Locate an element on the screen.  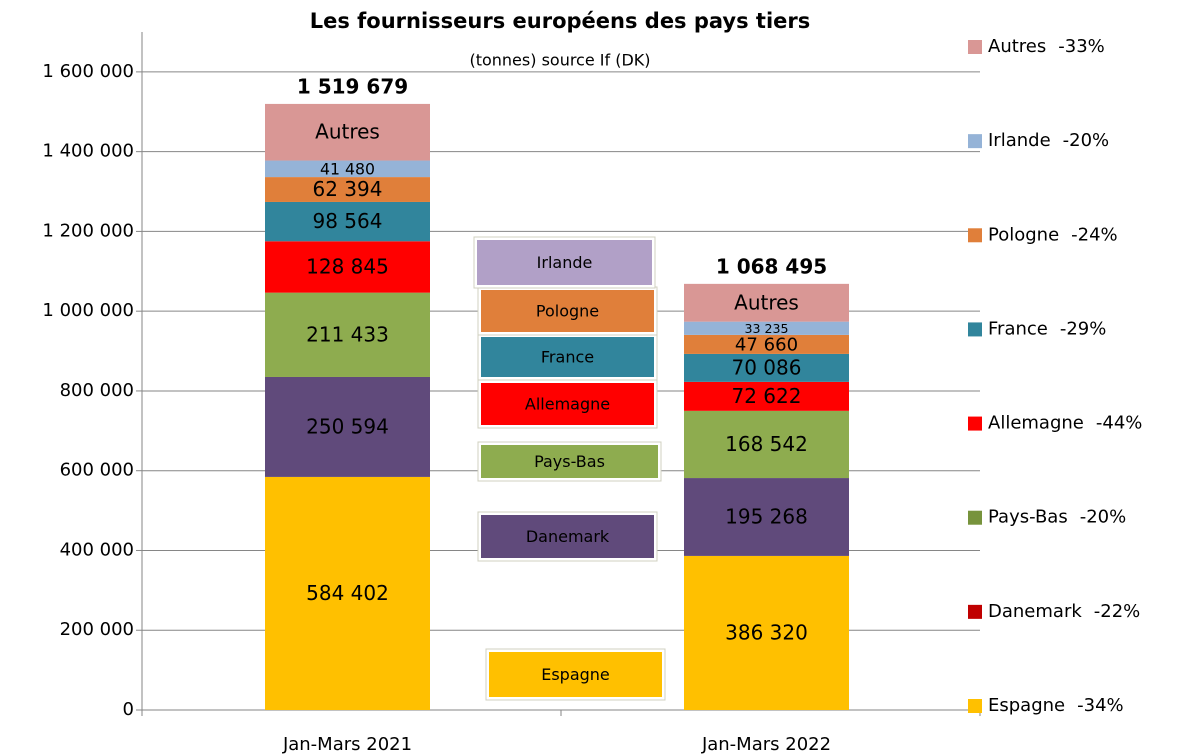
legend-change: -34% is located at coordinates (1100, 705).